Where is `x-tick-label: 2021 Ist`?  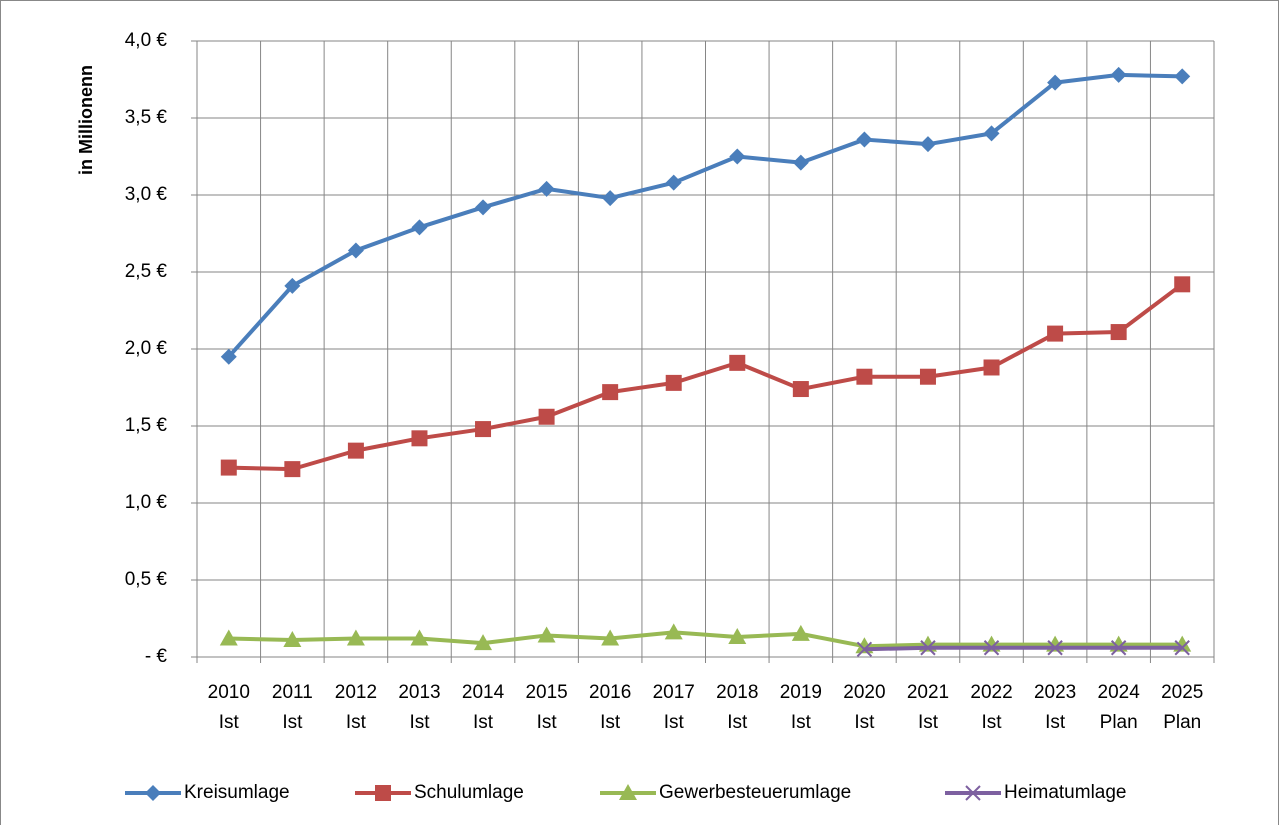 x-tick-label: 2021 Ist is located at coordinates (928, 707).